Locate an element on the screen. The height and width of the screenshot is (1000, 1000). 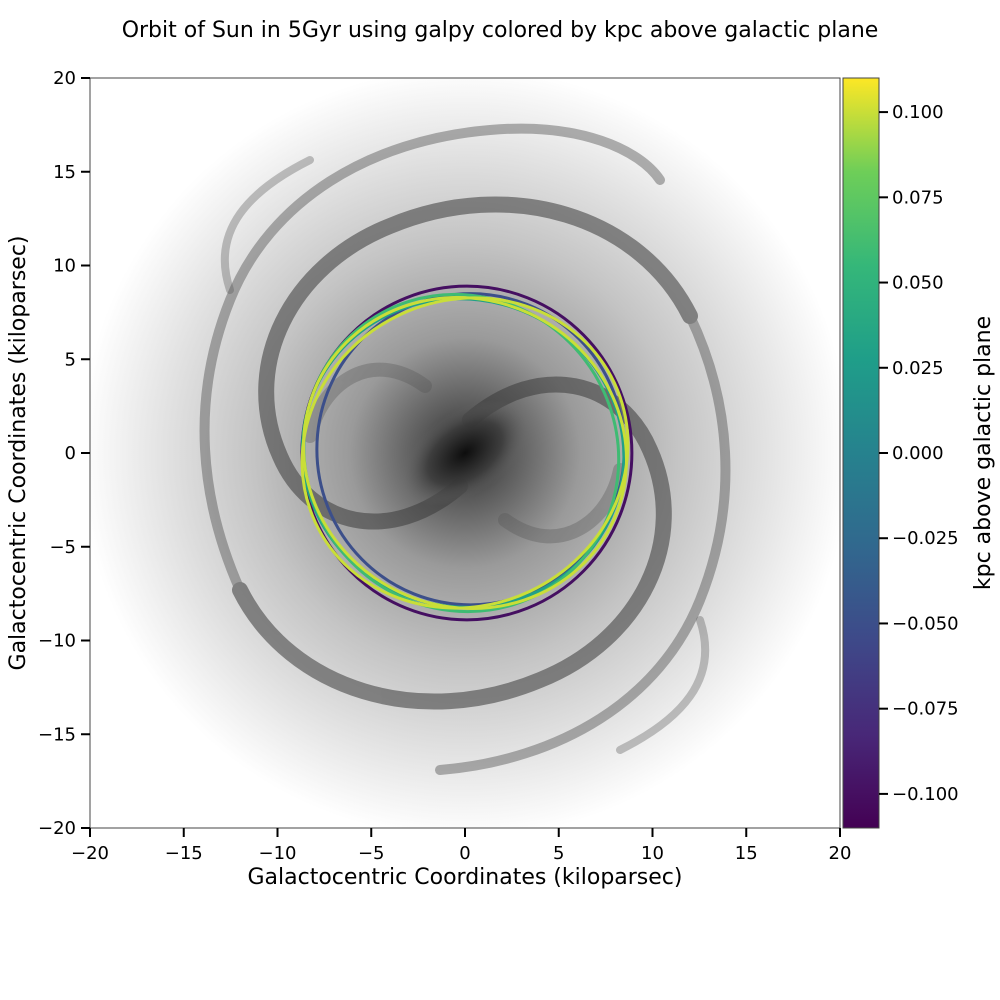
x-tick-label: 10 is located at coordinates (652, 853).